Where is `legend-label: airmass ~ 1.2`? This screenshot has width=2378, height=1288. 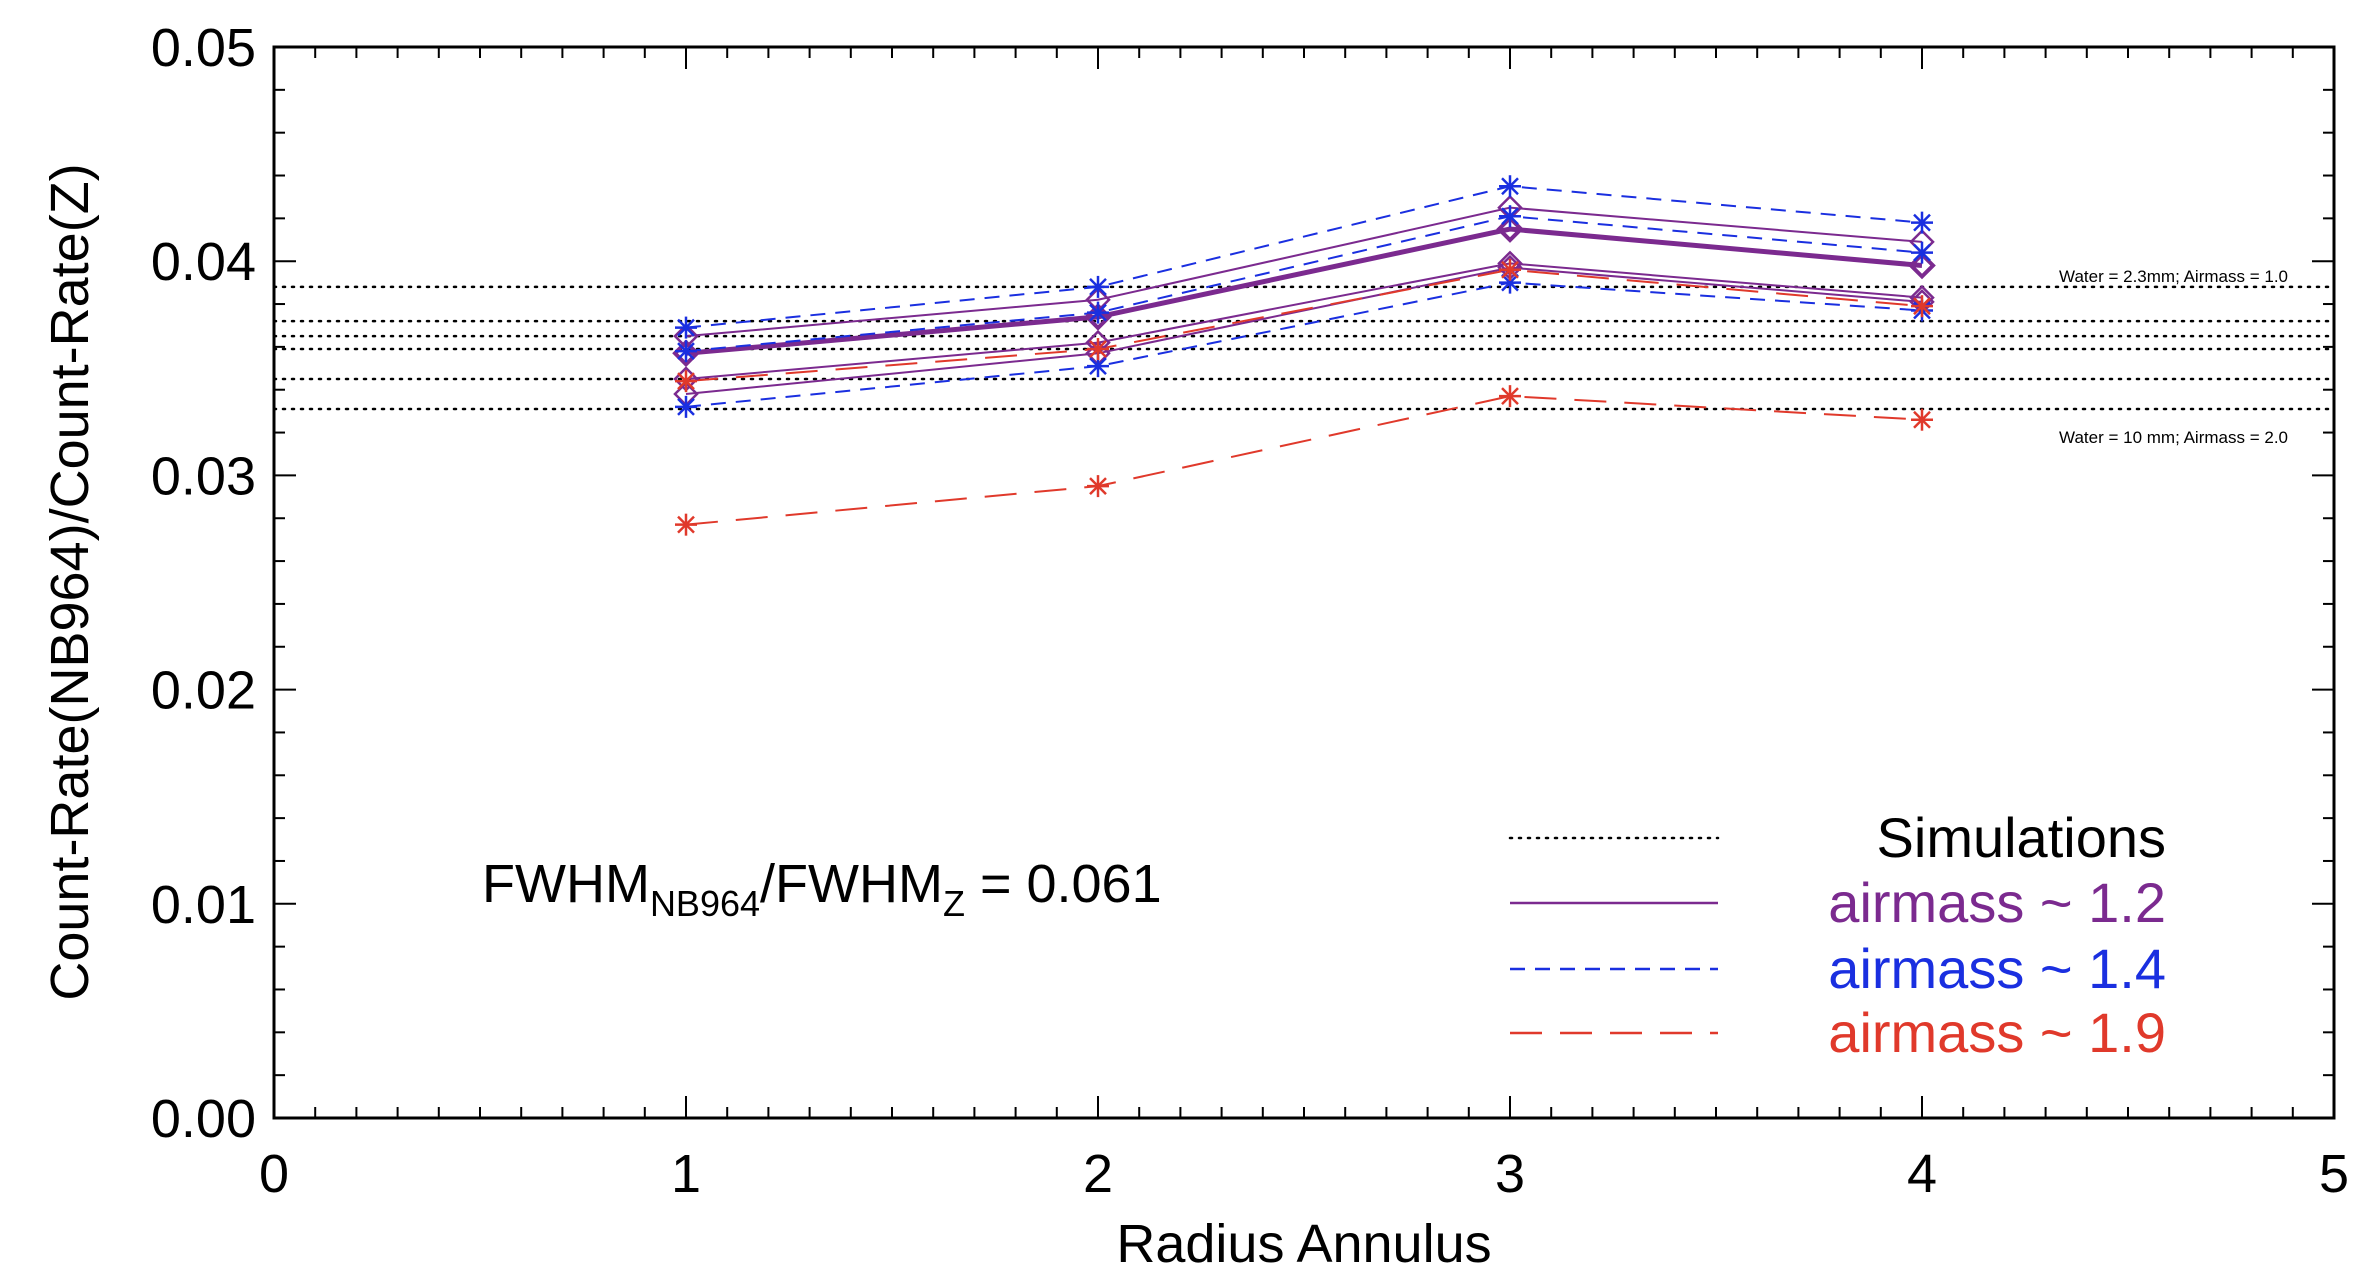 legend-label: airmass ~ 1.2 is located at coordinates (1997, 902).